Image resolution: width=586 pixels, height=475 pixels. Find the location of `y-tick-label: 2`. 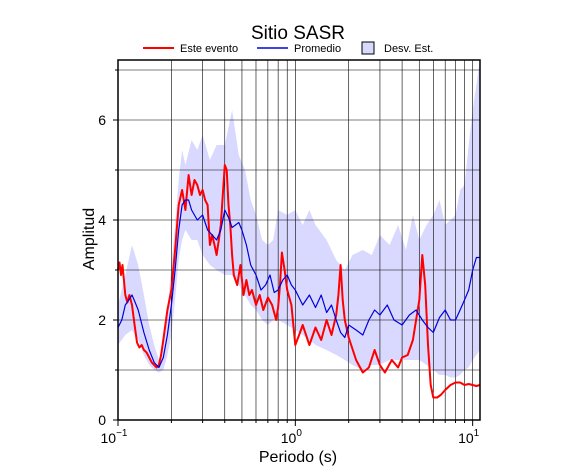

y-tick-label: 2 is located at coordinates (102, 320).